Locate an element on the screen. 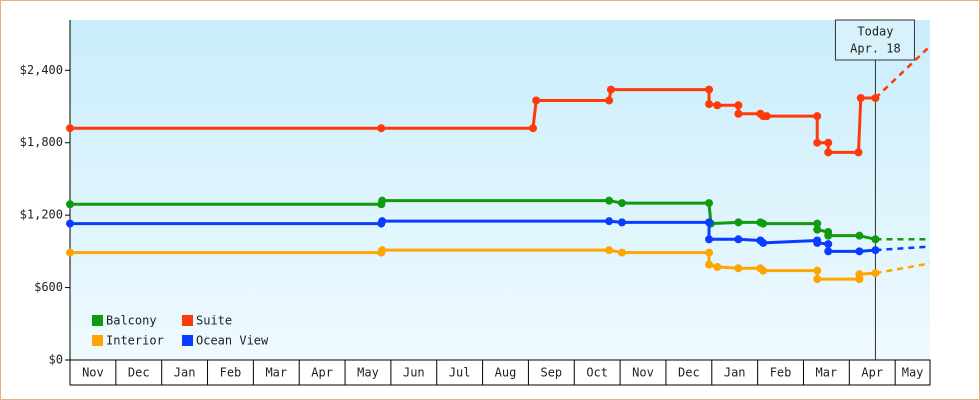 The width and height of the screenshot is (980, 400). y-tick-label: $600 is located at coordinates (48, 287).